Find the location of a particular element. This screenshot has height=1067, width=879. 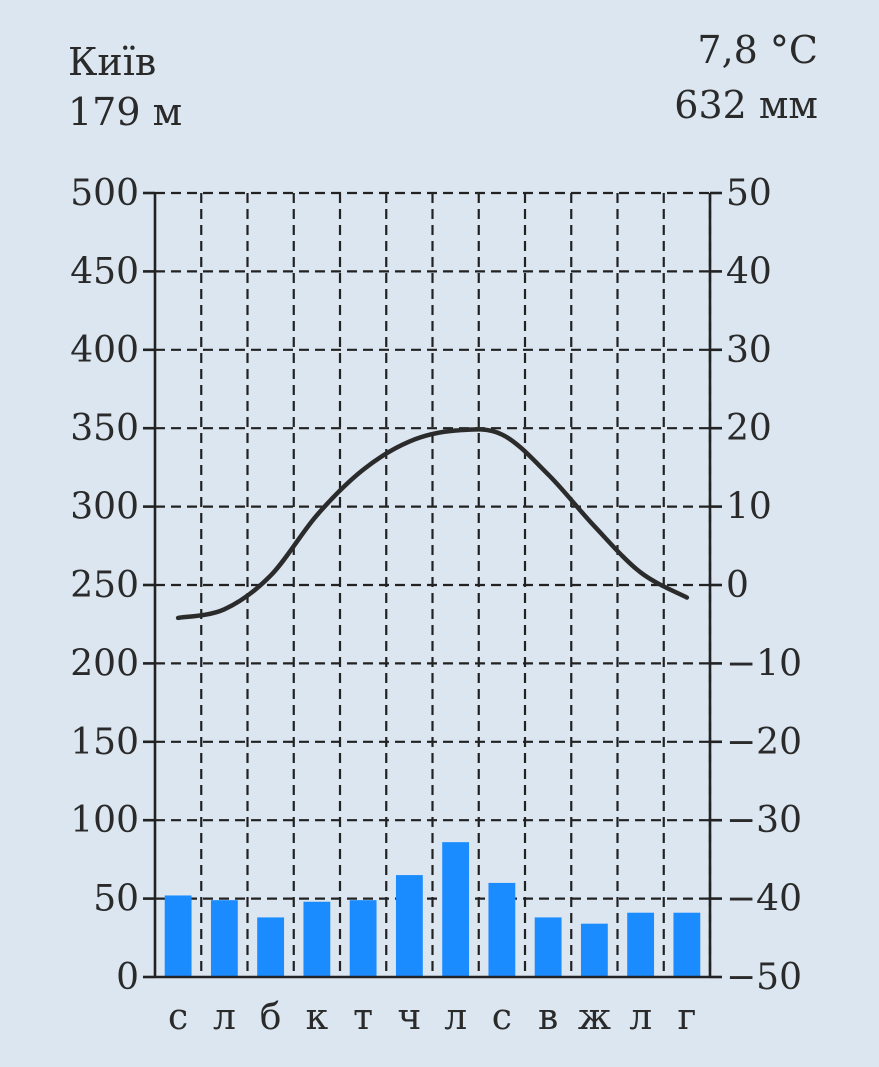

right-tick-label: 30 is located at coordinates (749, 350).